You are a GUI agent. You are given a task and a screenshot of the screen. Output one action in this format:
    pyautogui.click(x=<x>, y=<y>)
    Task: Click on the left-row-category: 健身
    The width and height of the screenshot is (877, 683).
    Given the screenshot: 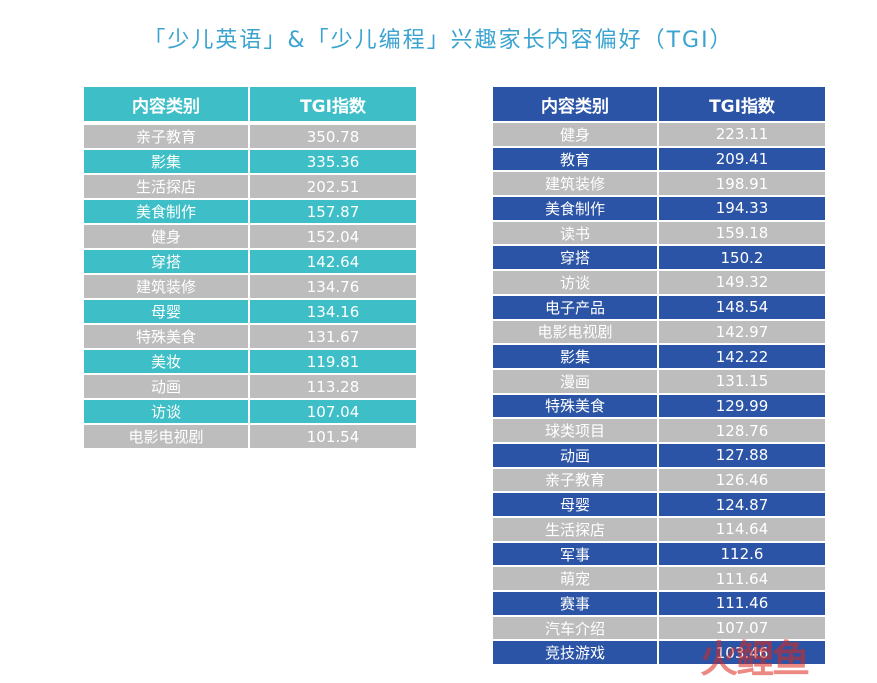 What is the action you would take?
    pyautogui.click(x=166, y=236)
    